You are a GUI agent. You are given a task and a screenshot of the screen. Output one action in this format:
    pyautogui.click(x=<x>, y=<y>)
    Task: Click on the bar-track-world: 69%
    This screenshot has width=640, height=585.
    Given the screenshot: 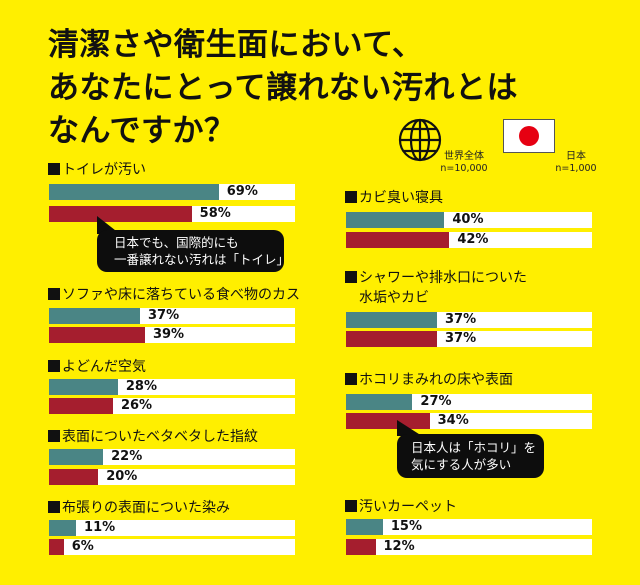 What is the action you would take?
    pyautogui.click(x=172, y=192)
    